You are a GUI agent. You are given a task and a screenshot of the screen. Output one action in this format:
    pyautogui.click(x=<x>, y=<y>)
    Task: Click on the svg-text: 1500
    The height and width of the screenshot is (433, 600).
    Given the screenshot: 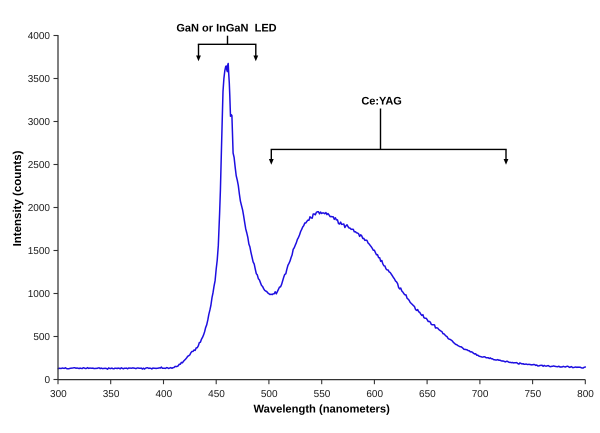 What is the action you would take?
    pyautogui.click(x=39, y=251)
    